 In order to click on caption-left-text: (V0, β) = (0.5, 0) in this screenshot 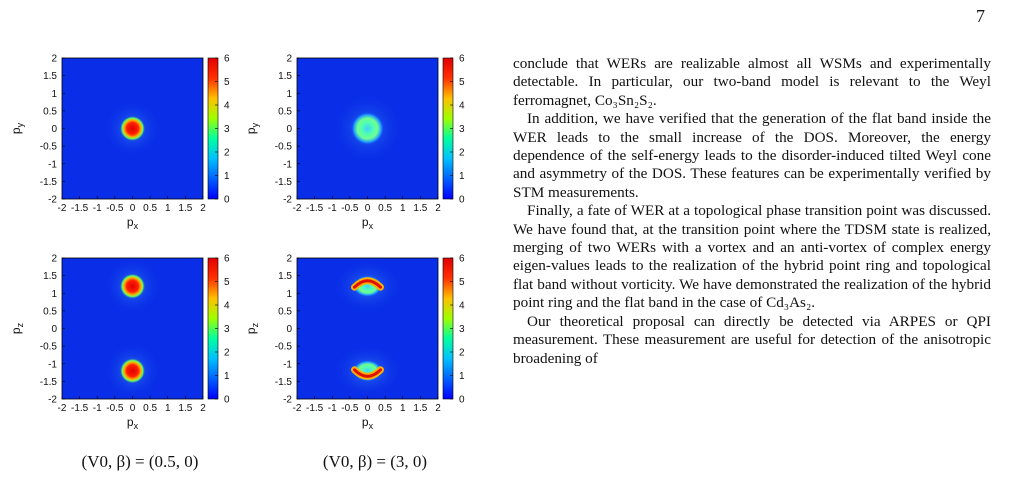, I will do `click(140, 461)`.